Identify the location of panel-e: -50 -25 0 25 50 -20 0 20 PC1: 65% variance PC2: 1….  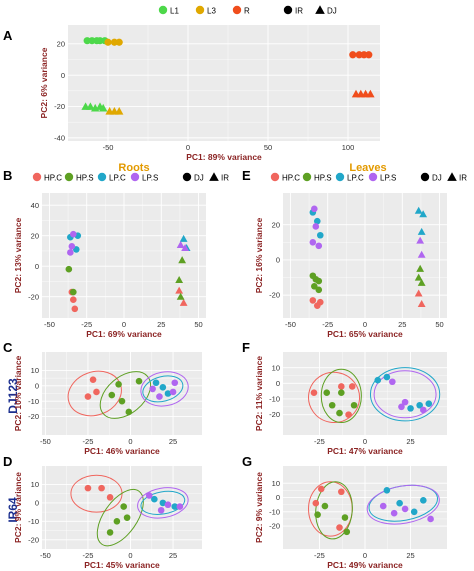
(350, 266).